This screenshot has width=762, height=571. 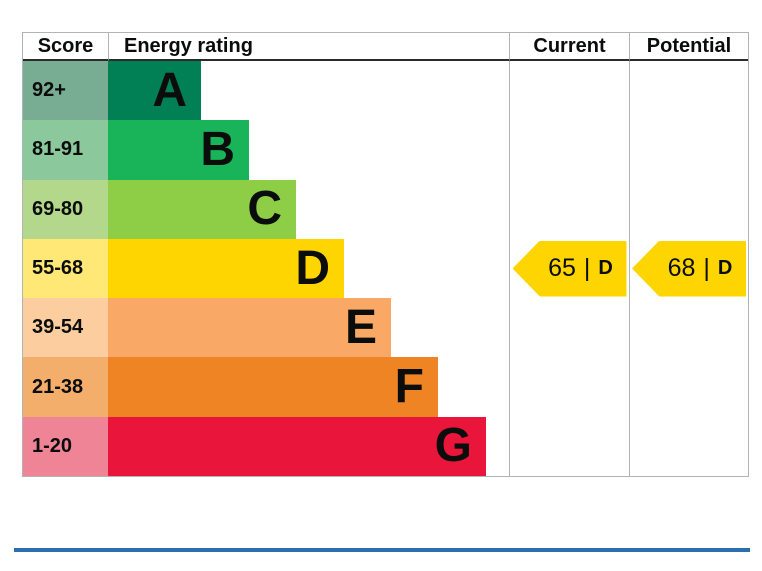 I want to click on band-bar-g: G, so click(x=297, y=446).